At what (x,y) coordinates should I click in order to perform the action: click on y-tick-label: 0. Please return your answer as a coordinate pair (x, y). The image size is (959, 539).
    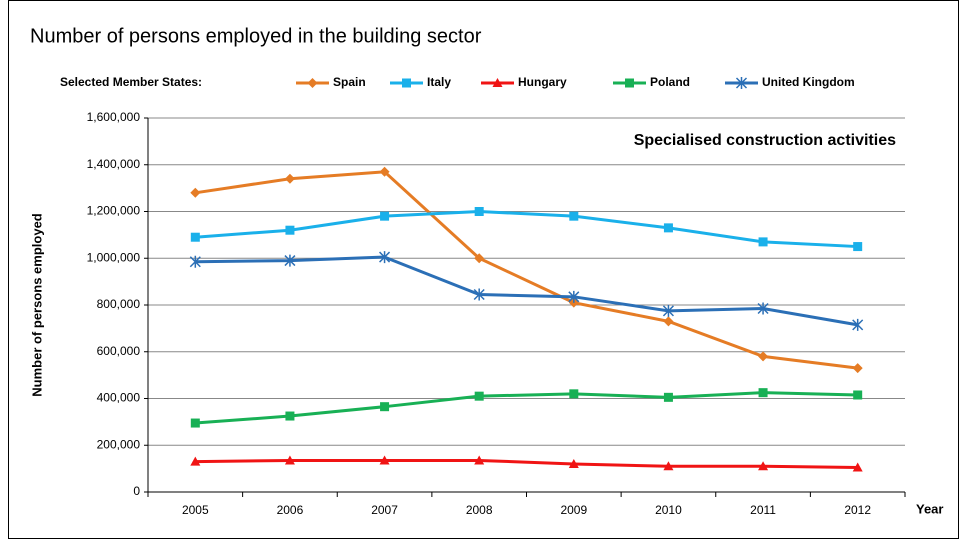
    Looking at the image, I should click on (136, 491).